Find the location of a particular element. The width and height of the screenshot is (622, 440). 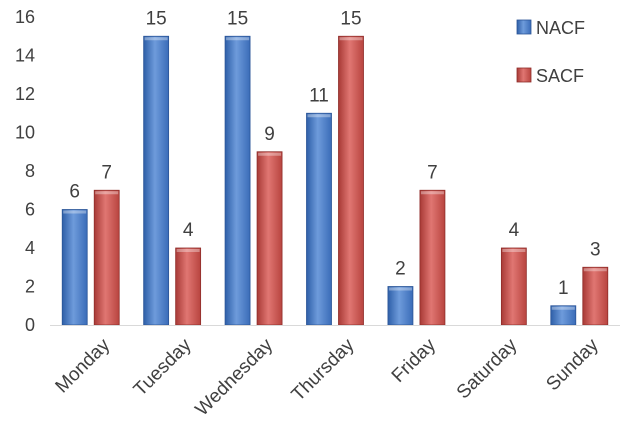

y-tick-label: 2 is located at coordinates (30, 287).